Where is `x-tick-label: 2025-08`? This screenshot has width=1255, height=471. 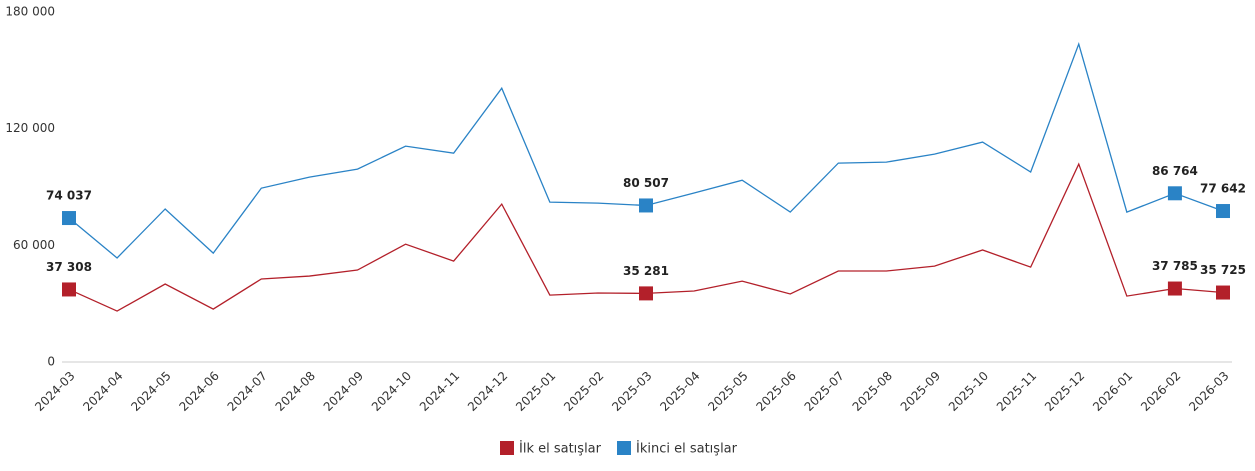 x-tick-label: 2025-08 is located at coordinates (872, 391).